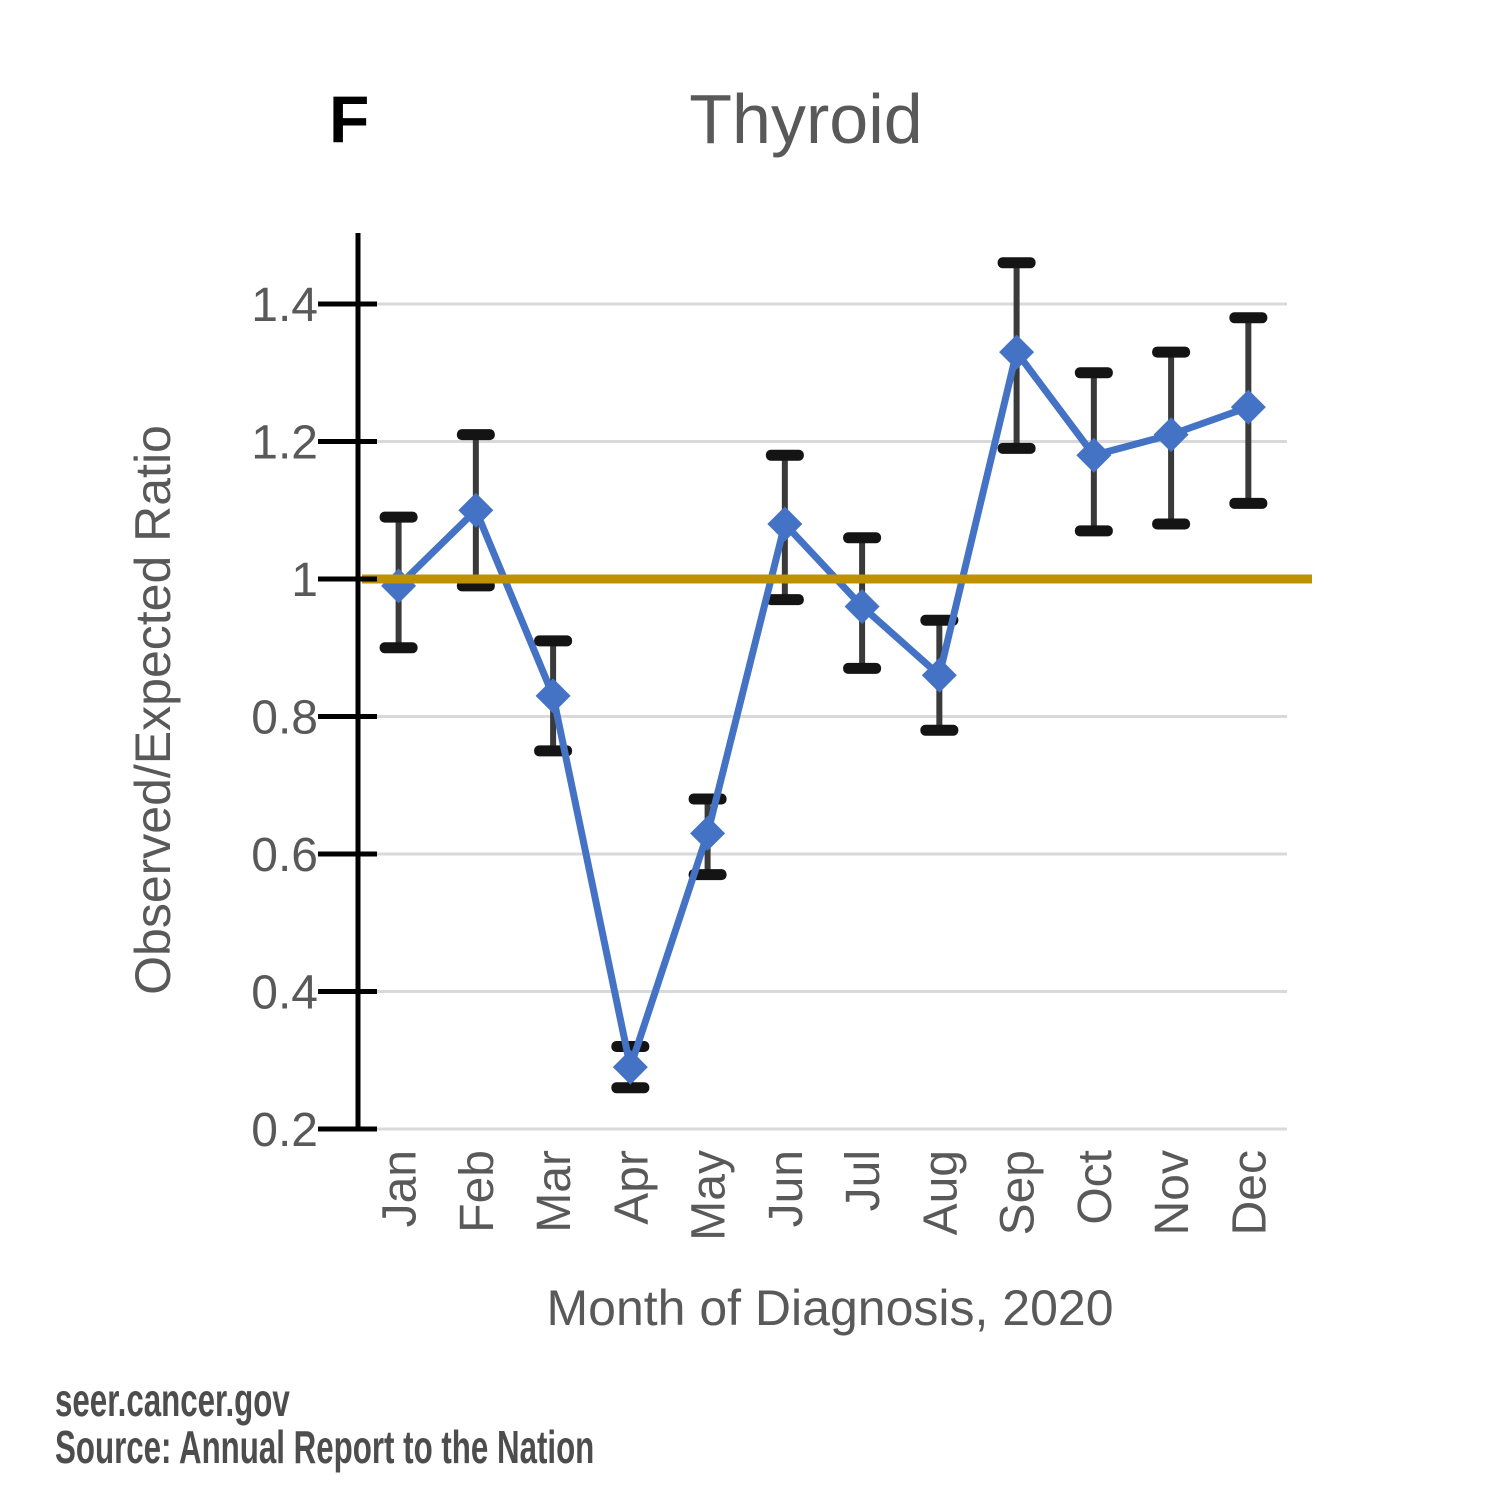 The width and height of the screenshot is (1500, 1500). Describe the element at coordinates (1018, 1192) in the screenshot. I see `x-axis-tick-label: Sep` at that location.